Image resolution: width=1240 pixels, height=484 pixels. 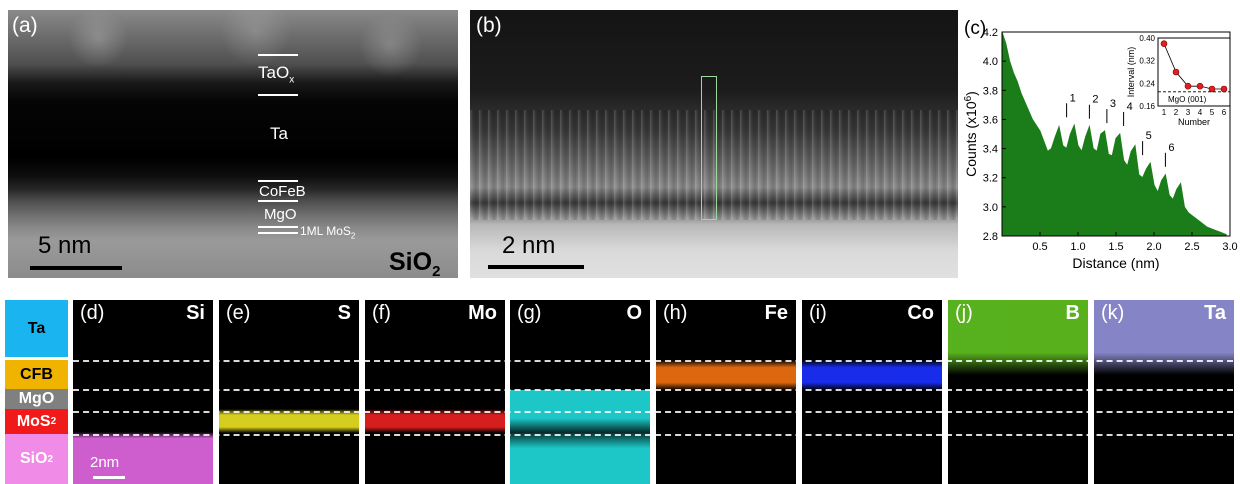 What do you see at coordinates (920, 313) in the screenshot?
I see `element-label: Co` at bounding box center [920, 313].